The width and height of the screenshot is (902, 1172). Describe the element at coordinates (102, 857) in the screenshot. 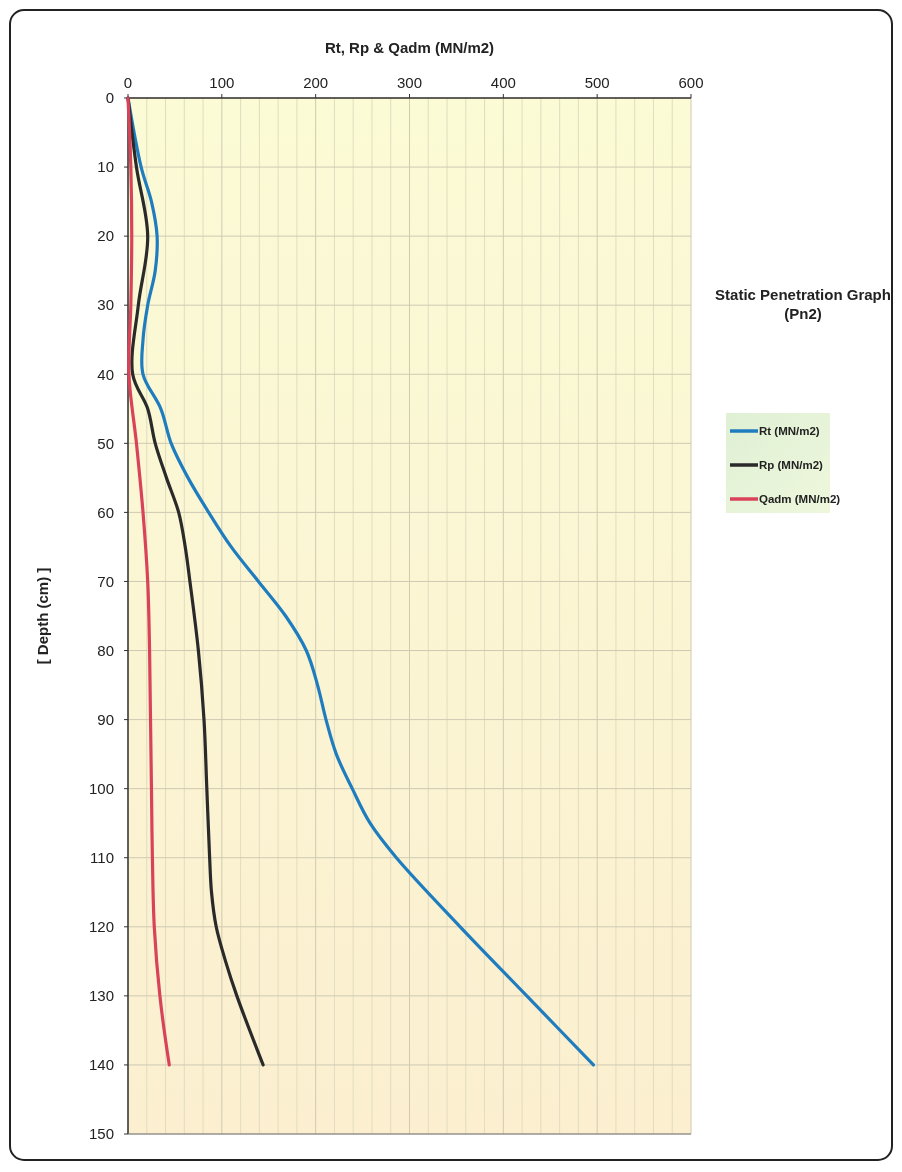

I see `y-tick-label: 110` at that location.